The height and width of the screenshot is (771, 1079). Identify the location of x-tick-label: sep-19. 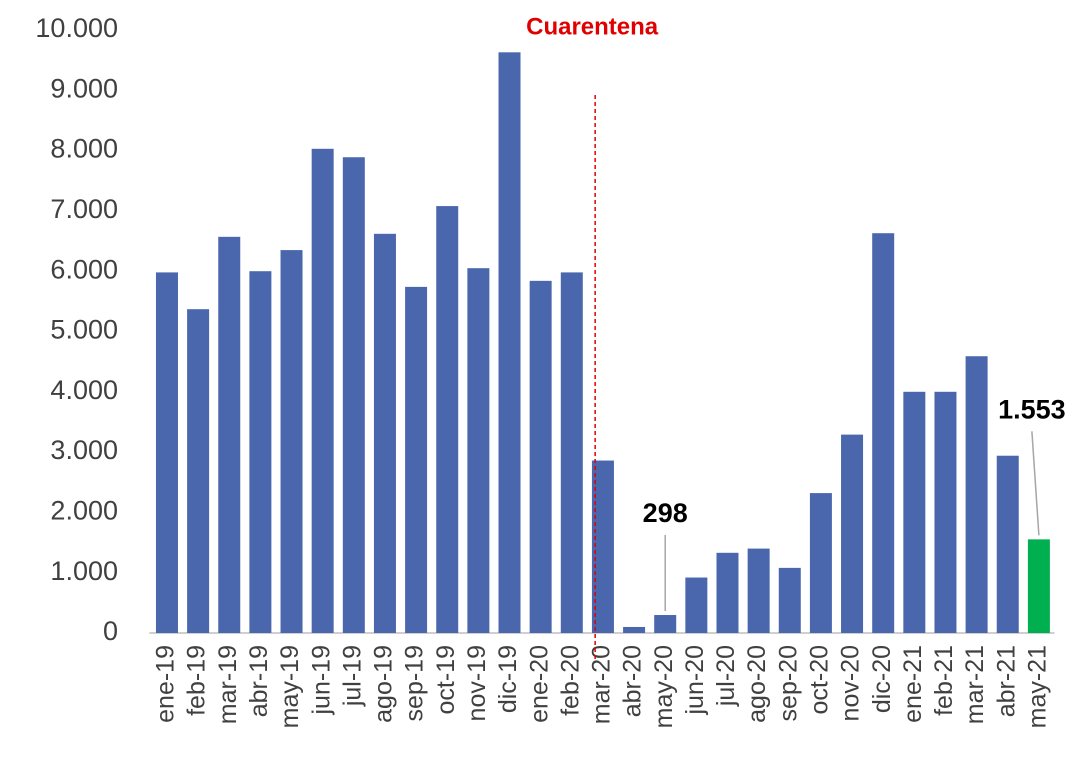
(415, 683).